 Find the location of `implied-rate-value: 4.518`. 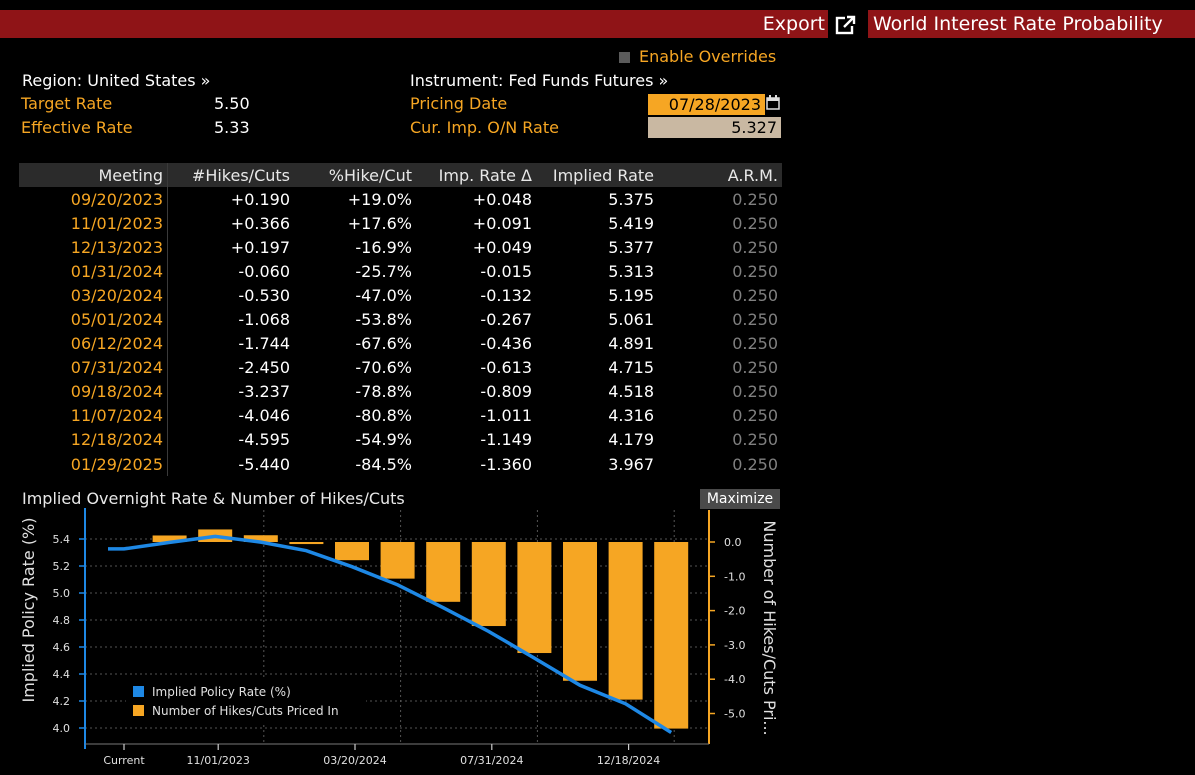

implied-rate-value: 4.518 is located at coordinates (597, 392).